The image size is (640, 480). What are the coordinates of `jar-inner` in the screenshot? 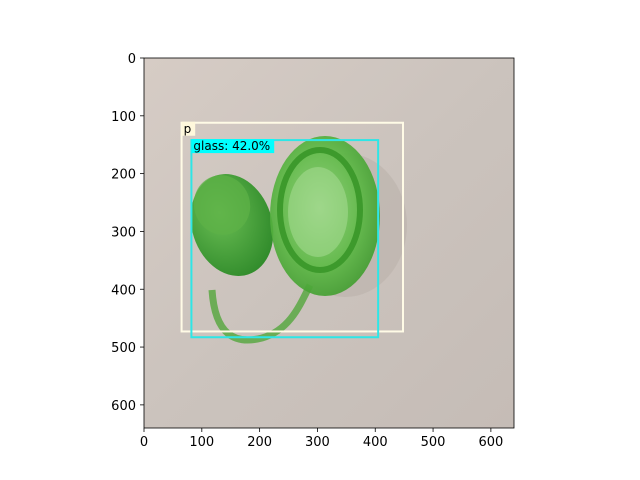 It's located at (318, 212).